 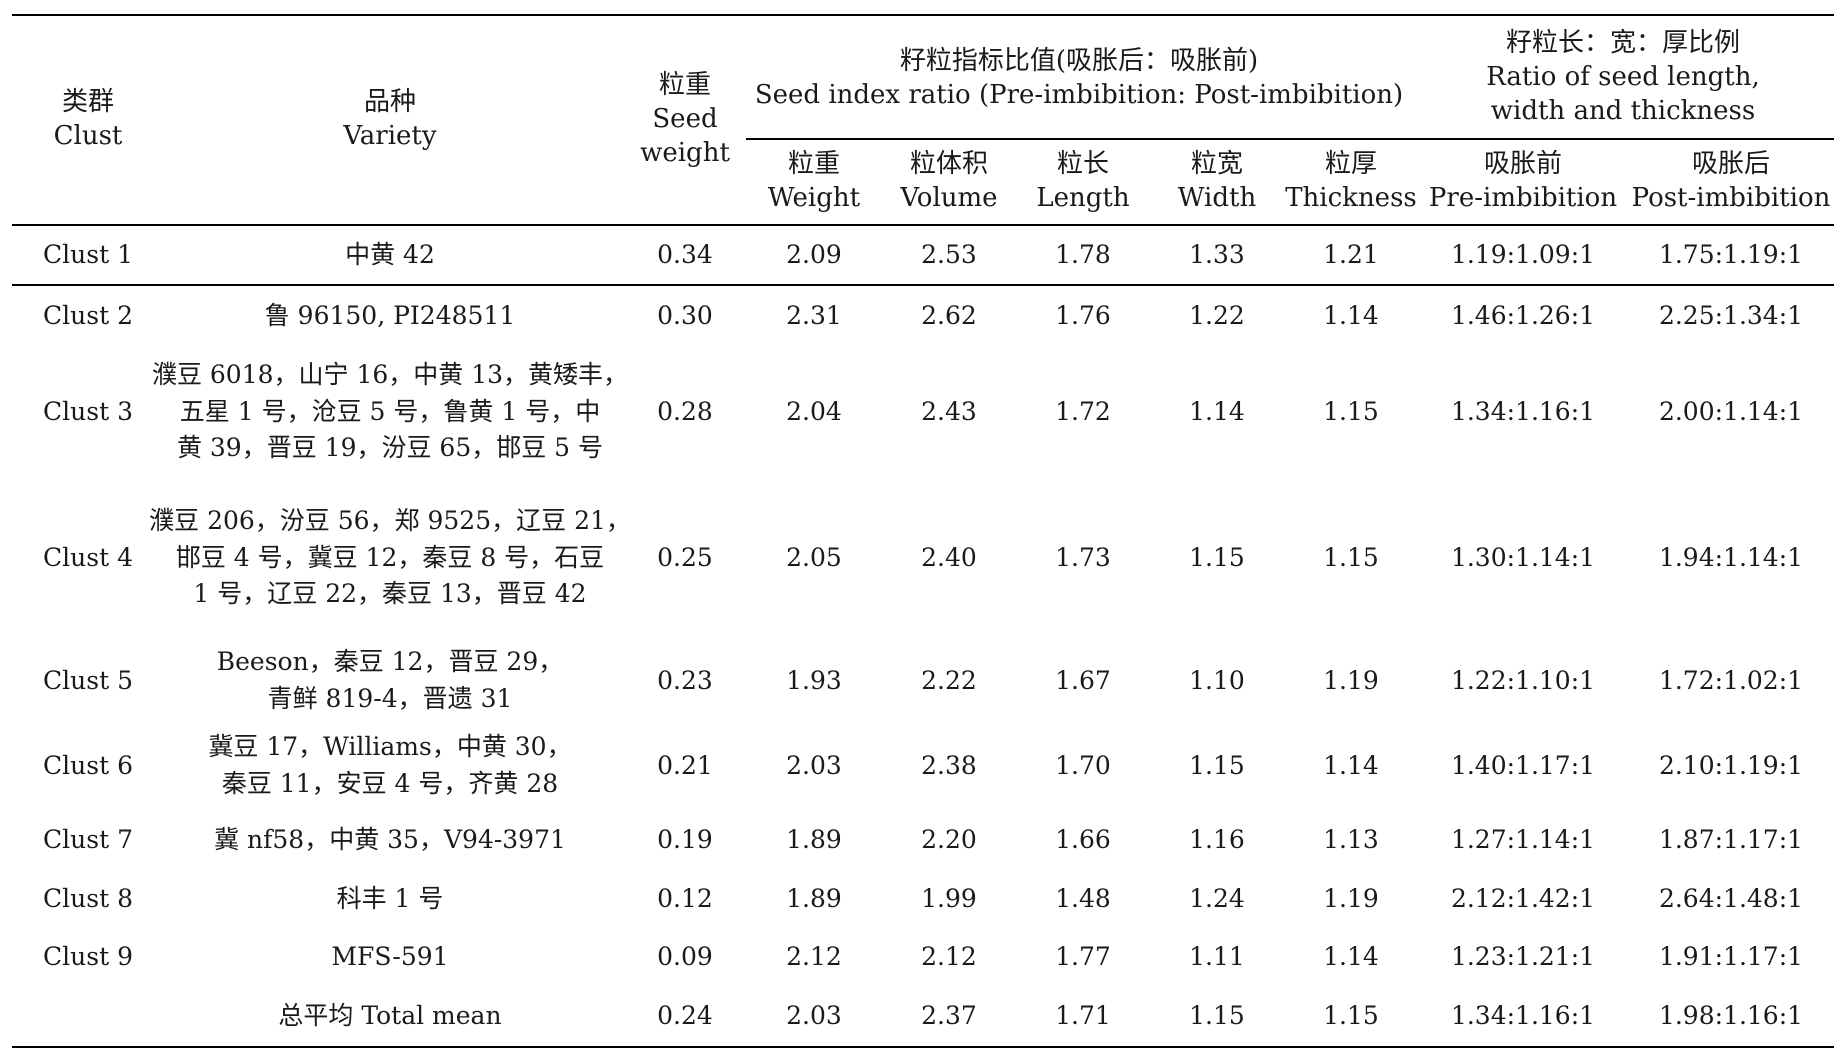 What do you see at coordinates (390, 681) in the screenshot?
I see `row-5-variety: Beeson，秦豆 12，晋豆 29， 青鲜 819-4，晋遗 31` at bounding box center [390, 681].